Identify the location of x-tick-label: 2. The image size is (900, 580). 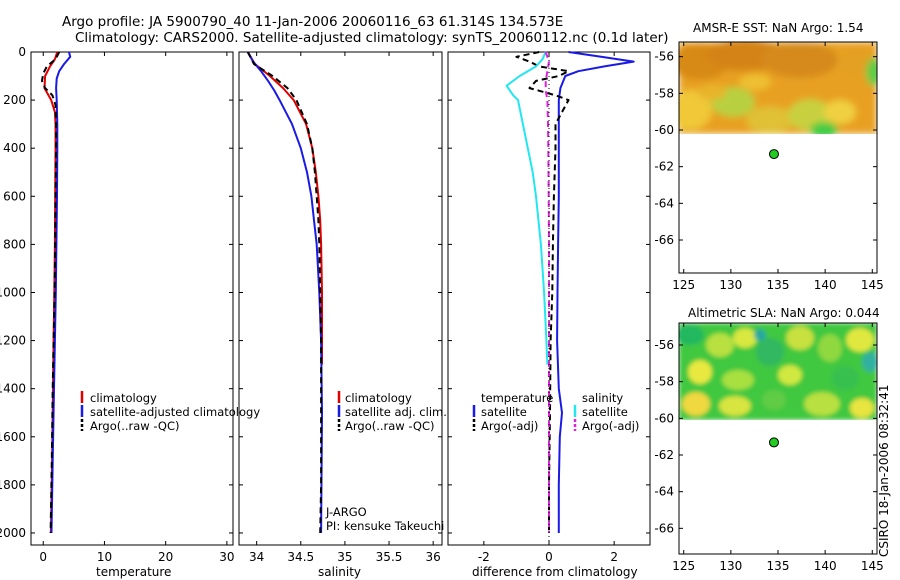
(614, 557).